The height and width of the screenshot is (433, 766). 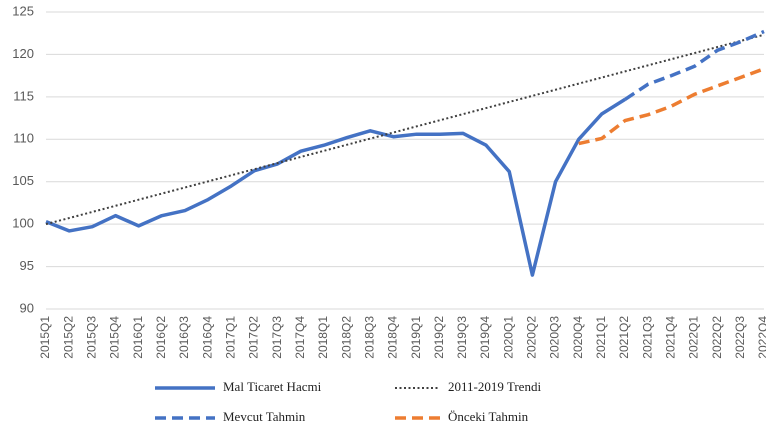 What do you see at coordinates (717, 337) in the screenshot?
I see `x-tick-label: 2022Q2` at bounding box center [717, 337].